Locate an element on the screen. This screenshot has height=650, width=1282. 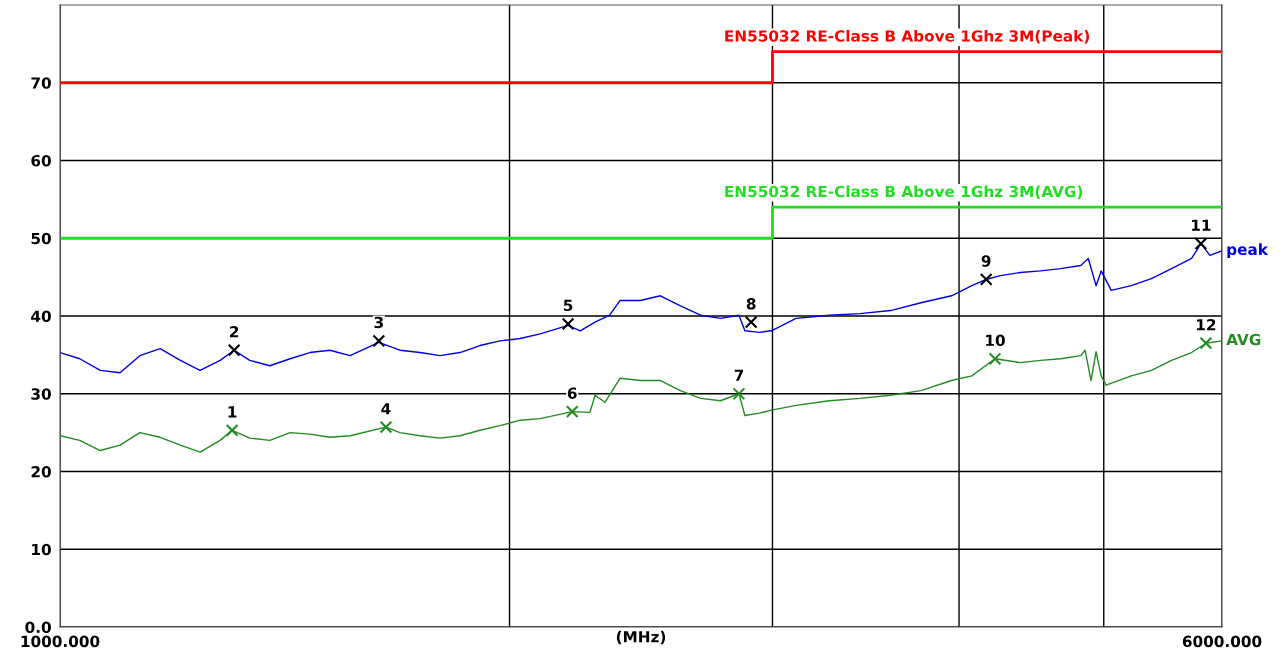
series-label: EN55032 RE-Class B Above 1Ghz 3M(Peak) is located at coordinates (907, 36).